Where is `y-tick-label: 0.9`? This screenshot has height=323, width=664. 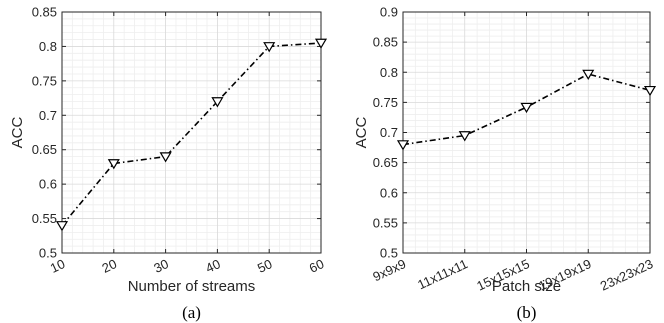
y-tick-label: 0.9 is located at coordinates (389, 12).